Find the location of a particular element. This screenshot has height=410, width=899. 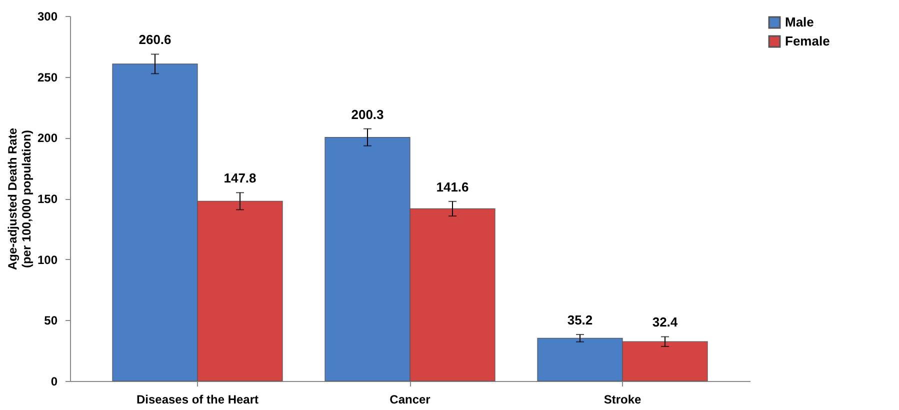

legend-label: Male is located at coordinates (799, 22).